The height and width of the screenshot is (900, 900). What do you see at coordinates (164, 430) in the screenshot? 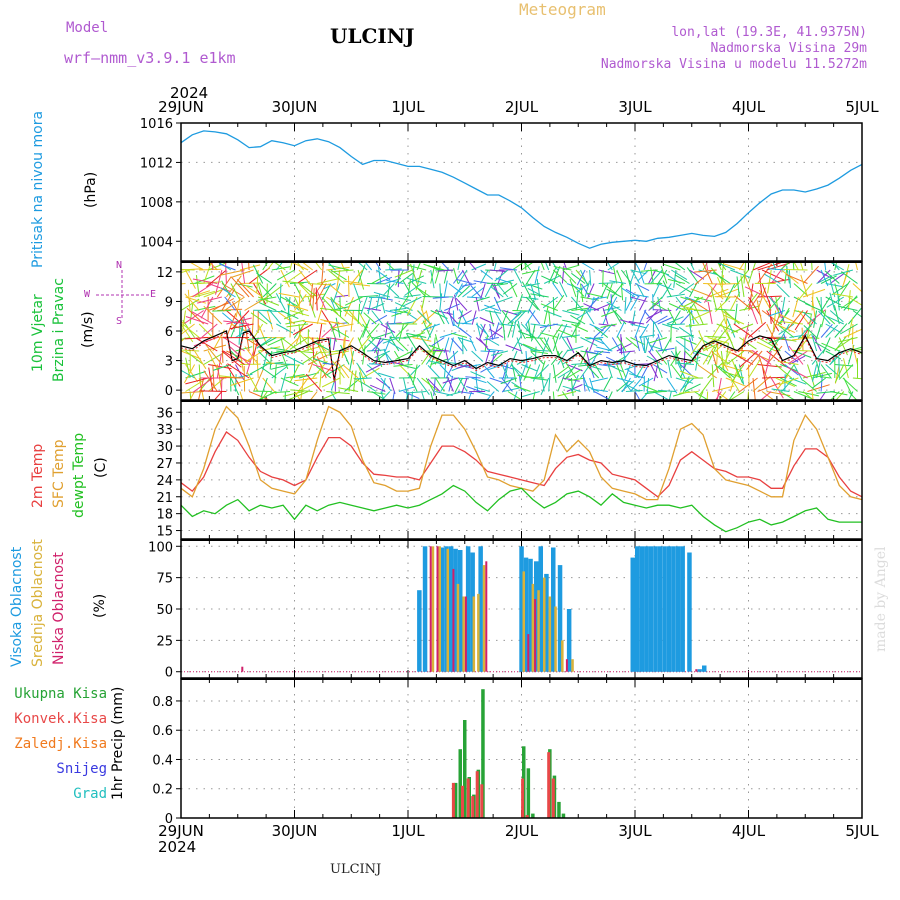
I see `ytick-label: 33` at bounding box center [164, 430].